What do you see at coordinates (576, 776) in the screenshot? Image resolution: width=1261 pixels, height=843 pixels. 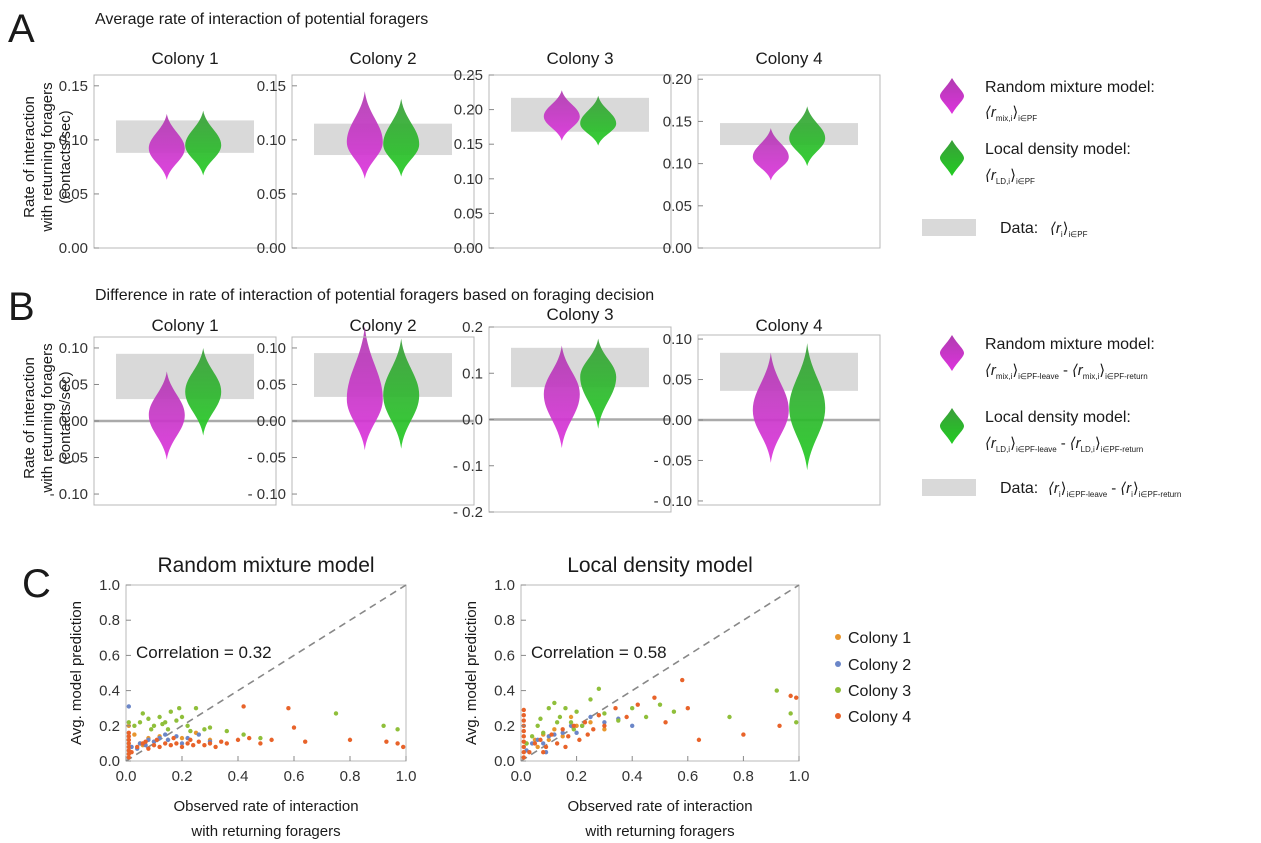 I see `x-tick-label: 0.2` at bounding box center [576, 776].